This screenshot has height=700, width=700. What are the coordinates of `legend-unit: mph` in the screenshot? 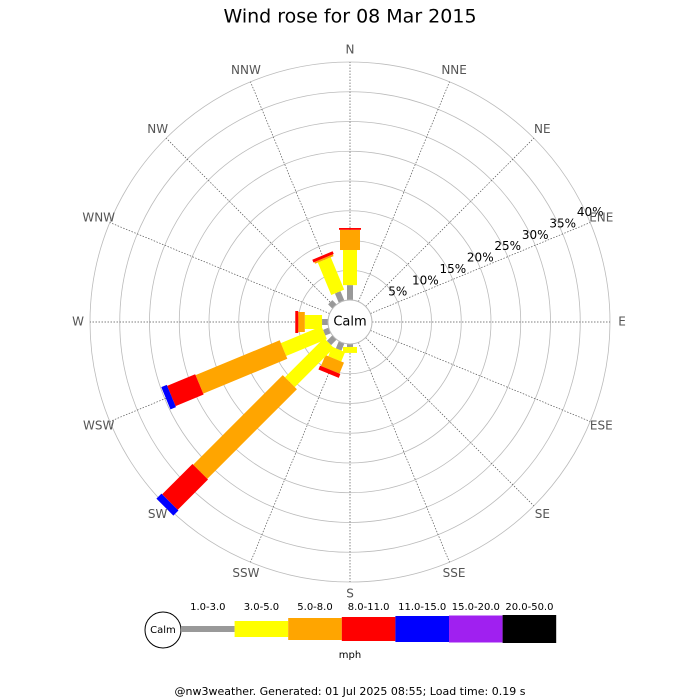 It's located at (350, 655).